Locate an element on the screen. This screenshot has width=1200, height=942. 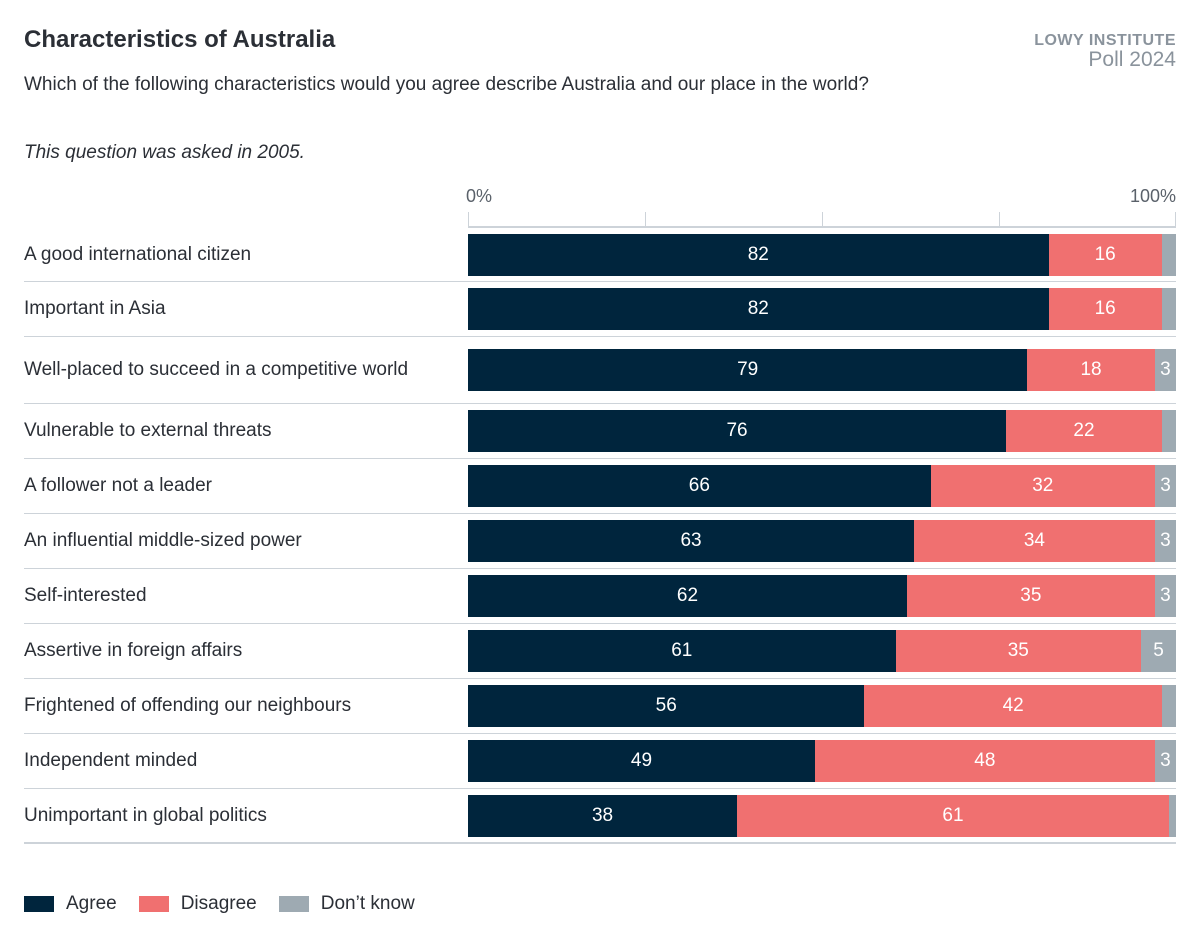
bar-segment-disagree: 18 is located at coordinates (1091, 370).